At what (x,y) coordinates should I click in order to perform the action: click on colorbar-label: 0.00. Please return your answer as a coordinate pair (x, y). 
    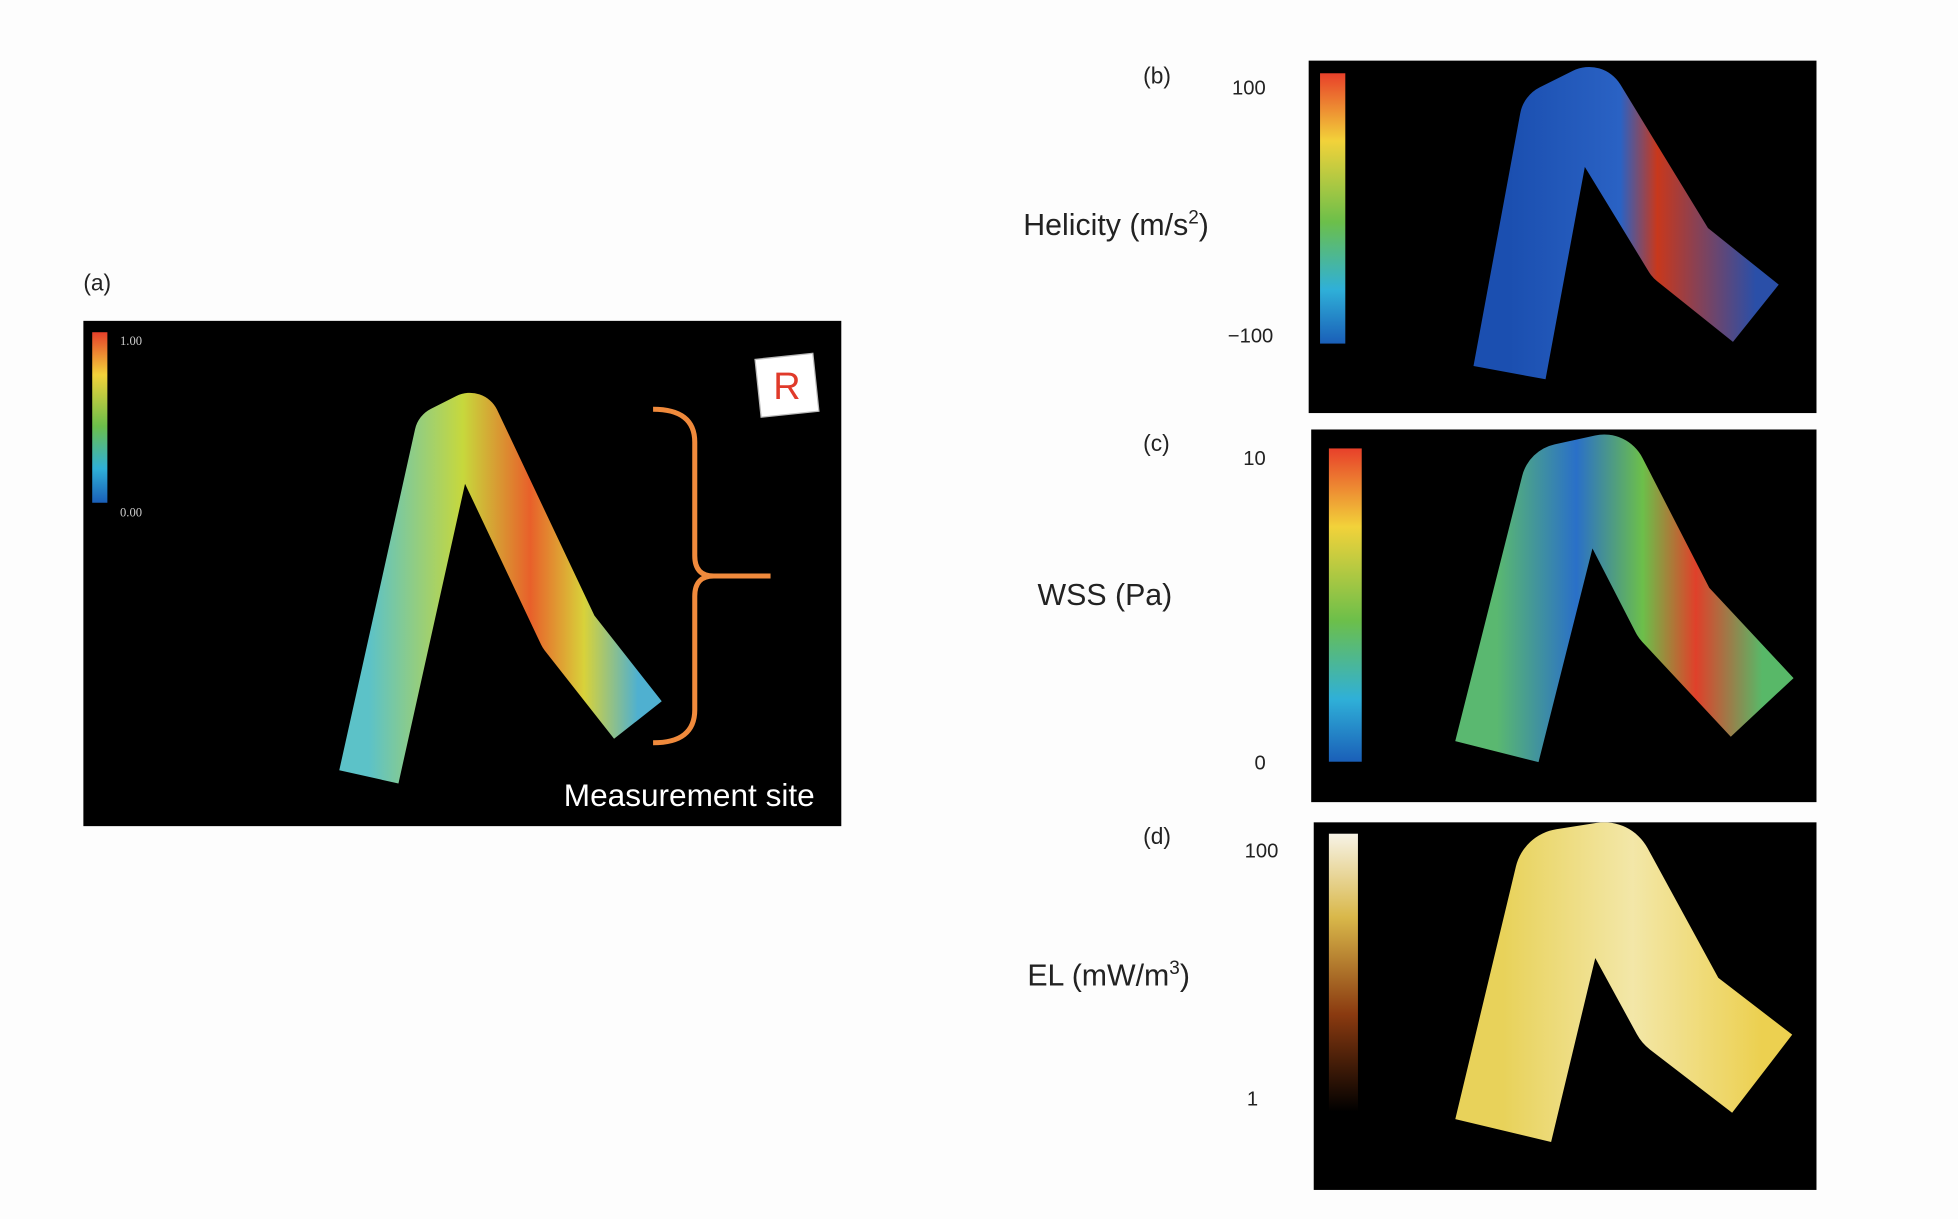
    Looking at the image, I should click on (131, 513).